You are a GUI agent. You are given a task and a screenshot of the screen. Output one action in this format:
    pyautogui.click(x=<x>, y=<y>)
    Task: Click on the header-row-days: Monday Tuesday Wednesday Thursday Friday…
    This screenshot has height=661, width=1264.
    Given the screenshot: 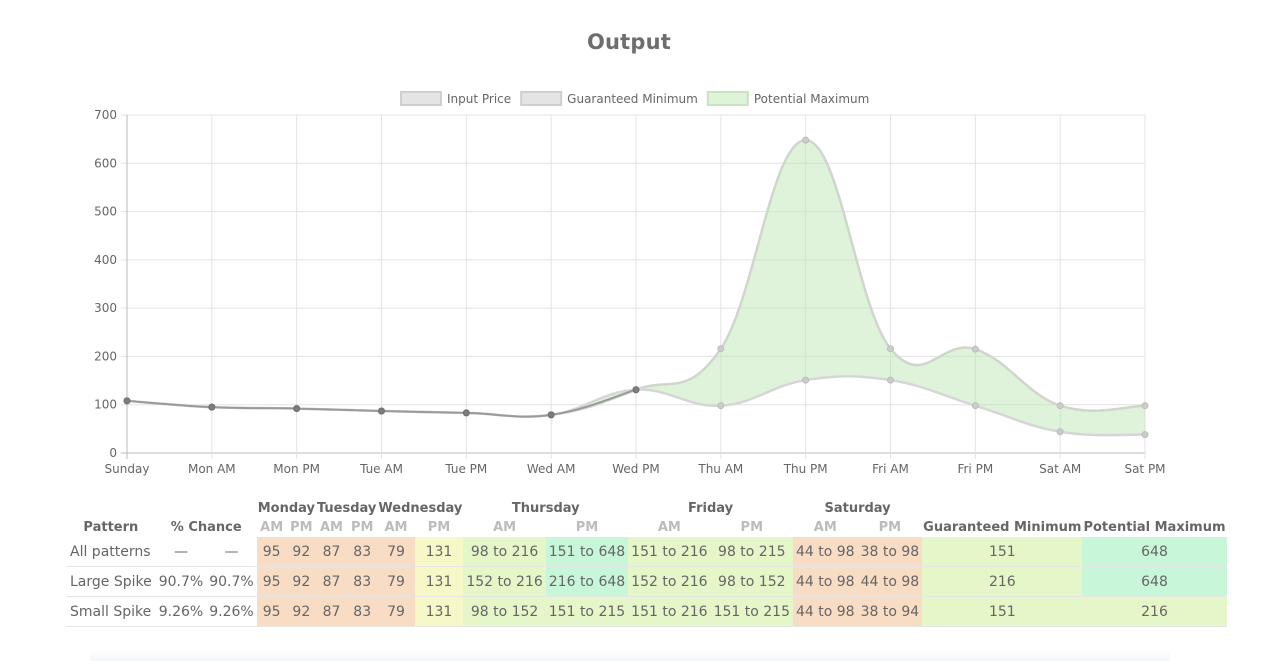 What is the action you would take?
    pyautogui.click(x=646, y=508)
    